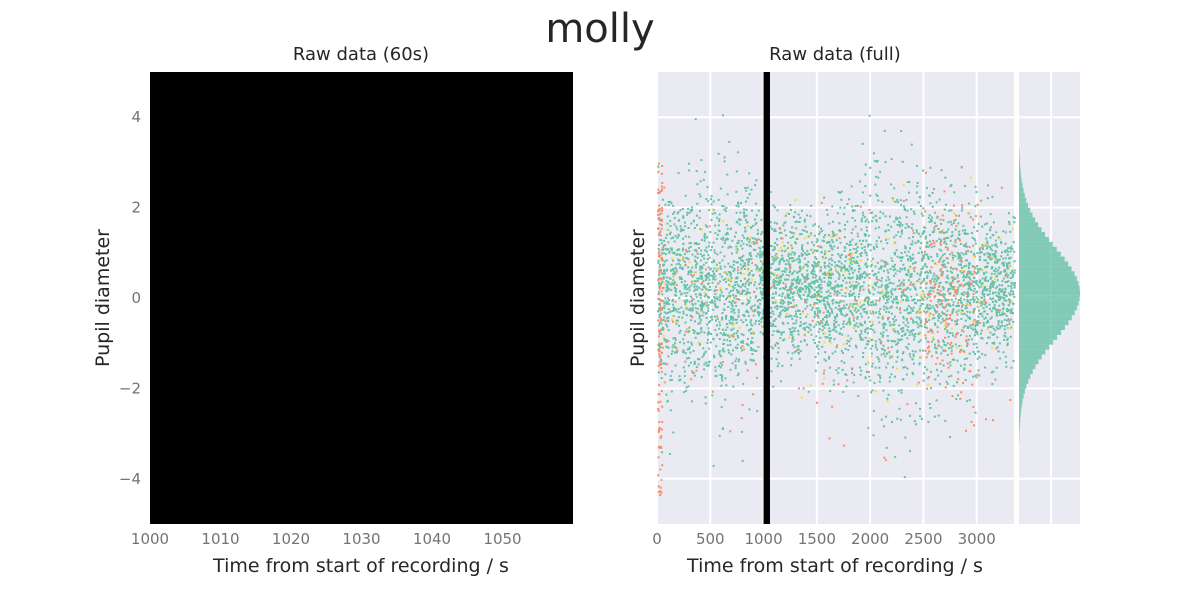  What do you see at coordinates (432, 539) in the screenshot?
I see `left-x-tick-label: 1040` at bounding box center [432, 539].